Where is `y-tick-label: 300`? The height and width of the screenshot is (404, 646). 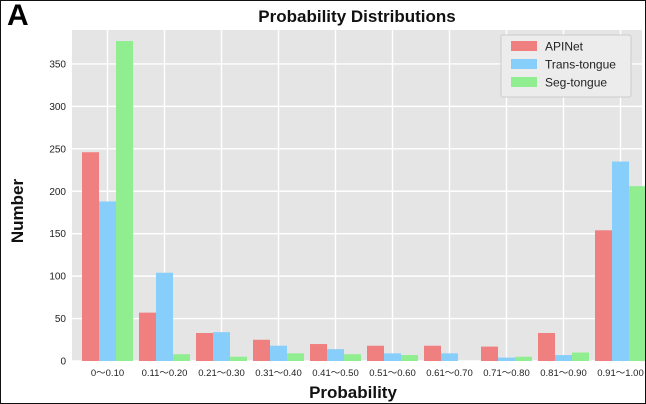 y-tick-label: 300 is located at coordinates (57, 107).